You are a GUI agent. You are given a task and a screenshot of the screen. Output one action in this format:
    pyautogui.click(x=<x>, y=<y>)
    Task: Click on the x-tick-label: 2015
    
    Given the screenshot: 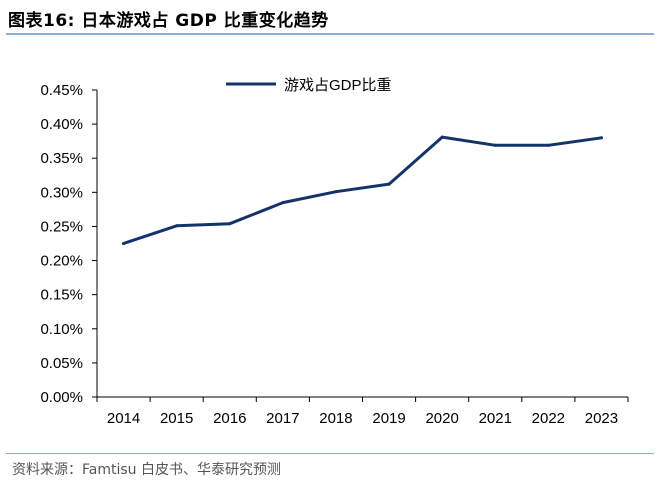 What is the action you would take?
    pyautogui.click(x=176, y=418)
    